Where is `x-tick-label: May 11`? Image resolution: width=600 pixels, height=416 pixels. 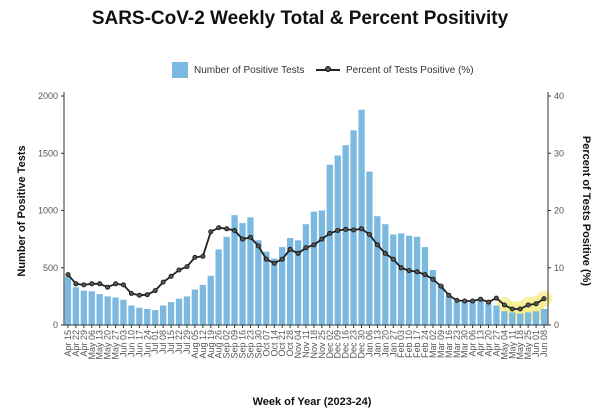
x-tick-label: May 11 is located at coordinates (512, 344).